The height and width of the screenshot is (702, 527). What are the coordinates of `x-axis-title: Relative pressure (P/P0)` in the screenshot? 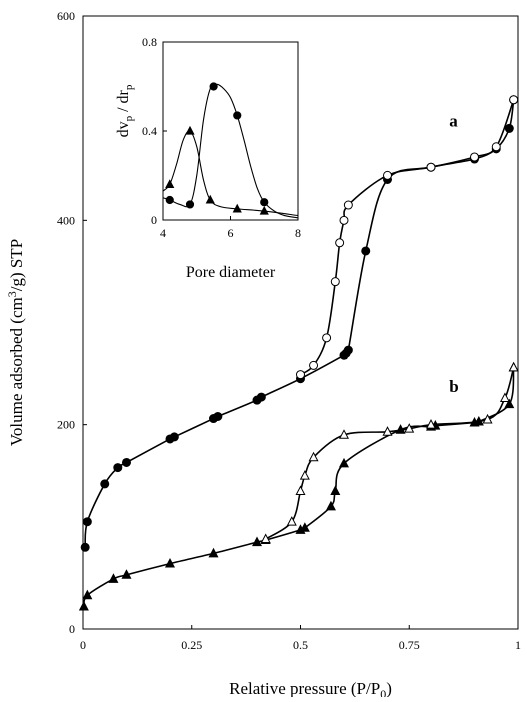 It's located at (310, 688).